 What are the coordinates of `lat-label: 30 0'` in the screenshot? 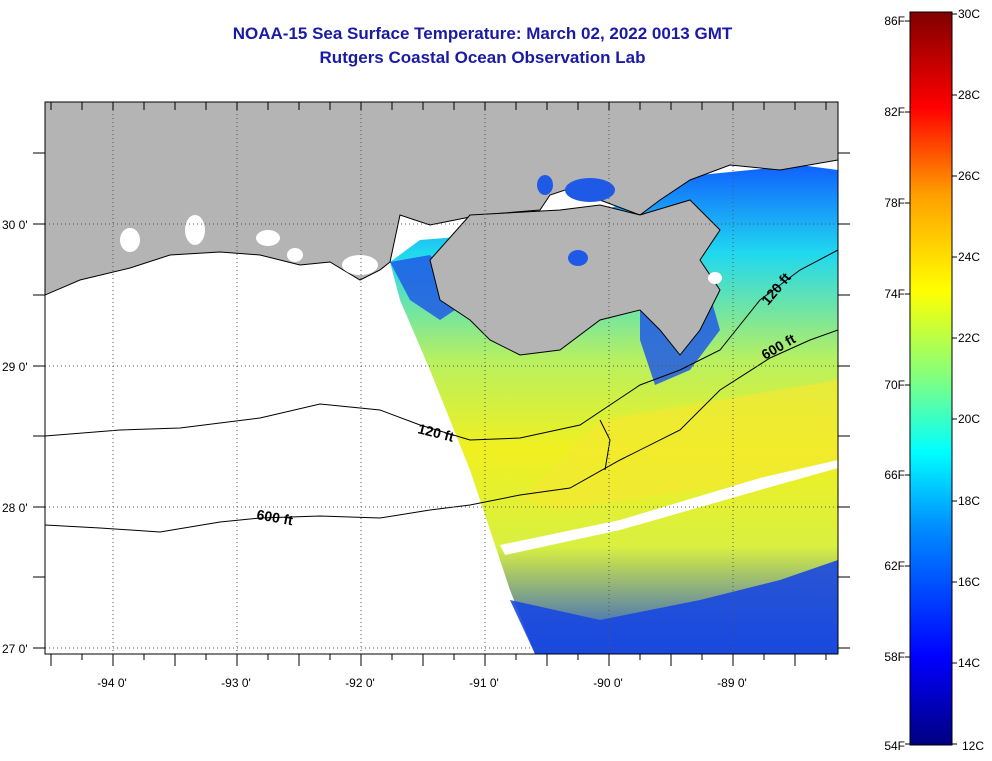 It's located at (15, 225).